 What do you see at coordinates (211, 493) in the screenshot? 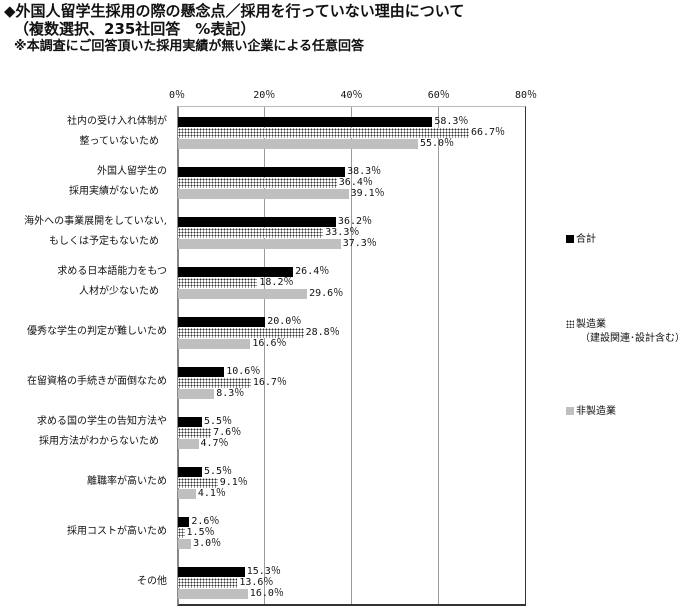
I see `value-label-nonmfg: 4.1％` at bounding box center [211, 493].